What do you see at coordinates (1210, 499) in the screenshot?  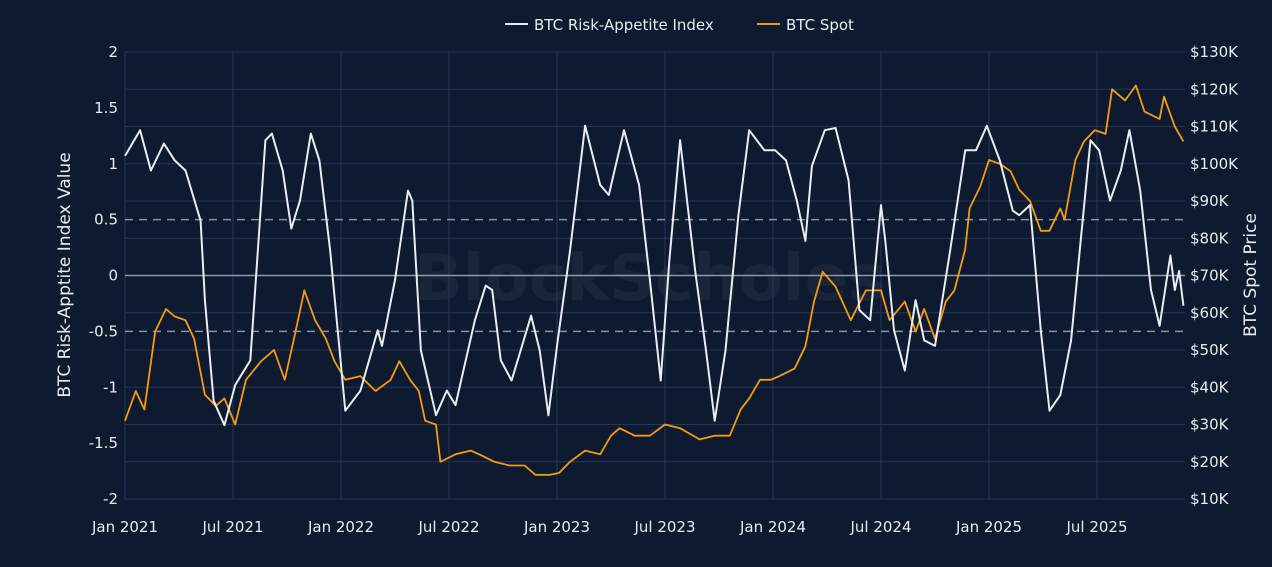 I see `right-tick-label: $10K` at bounding box center [1210, 499].